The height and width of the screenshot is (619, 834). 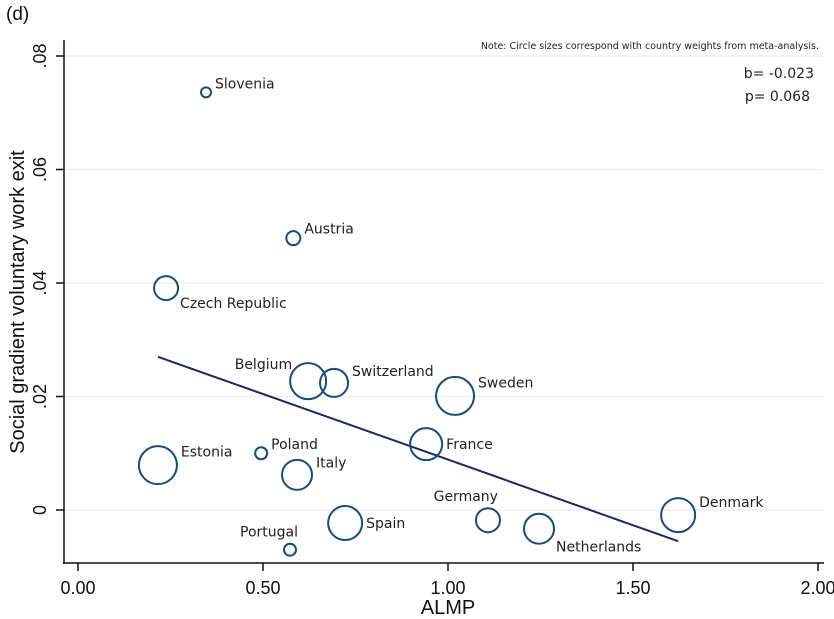 What do you see at coordinates (40, 282) in the screenshot?
I see `y-tick-label: .04` at bounding box center [40, 282].